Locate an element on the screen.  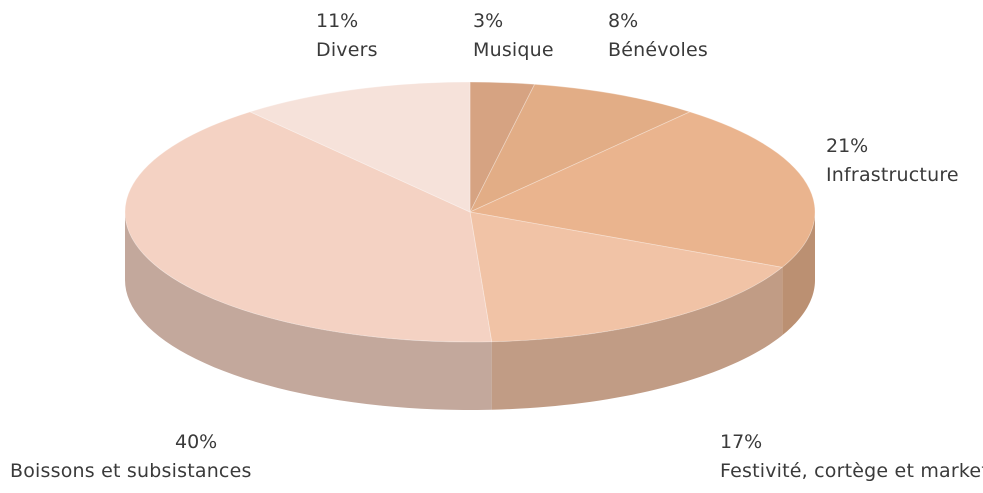
pie-label-group: 8% Bénévoles is located at coordinates (658, 35).